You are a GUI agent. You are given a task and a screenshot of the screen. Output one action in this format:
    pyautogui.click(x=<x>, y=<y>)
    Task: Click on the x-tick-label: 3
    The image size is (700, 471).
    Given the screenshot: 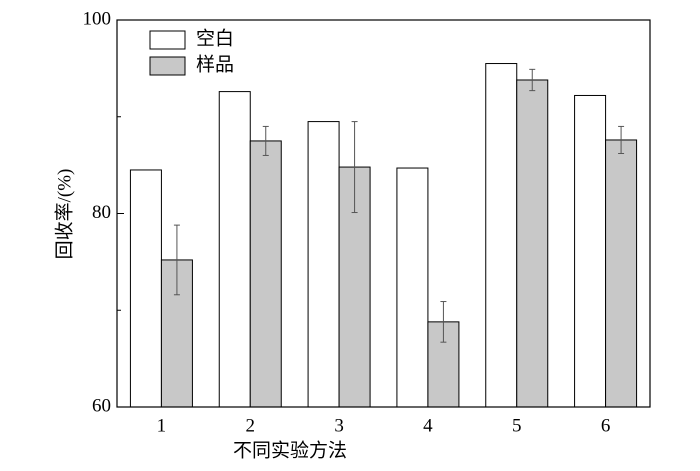 What is the action you would take?
    pyautogui.click(x=339, y=425)
    